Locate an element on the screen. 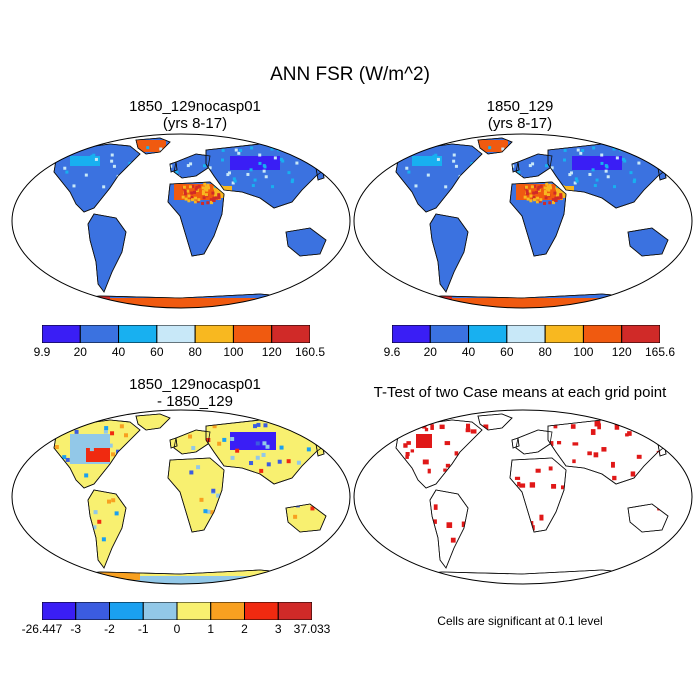 This screenshot has height=700, width=700. colorbar-tick-label: 2 is located at coordinates (244, 629).